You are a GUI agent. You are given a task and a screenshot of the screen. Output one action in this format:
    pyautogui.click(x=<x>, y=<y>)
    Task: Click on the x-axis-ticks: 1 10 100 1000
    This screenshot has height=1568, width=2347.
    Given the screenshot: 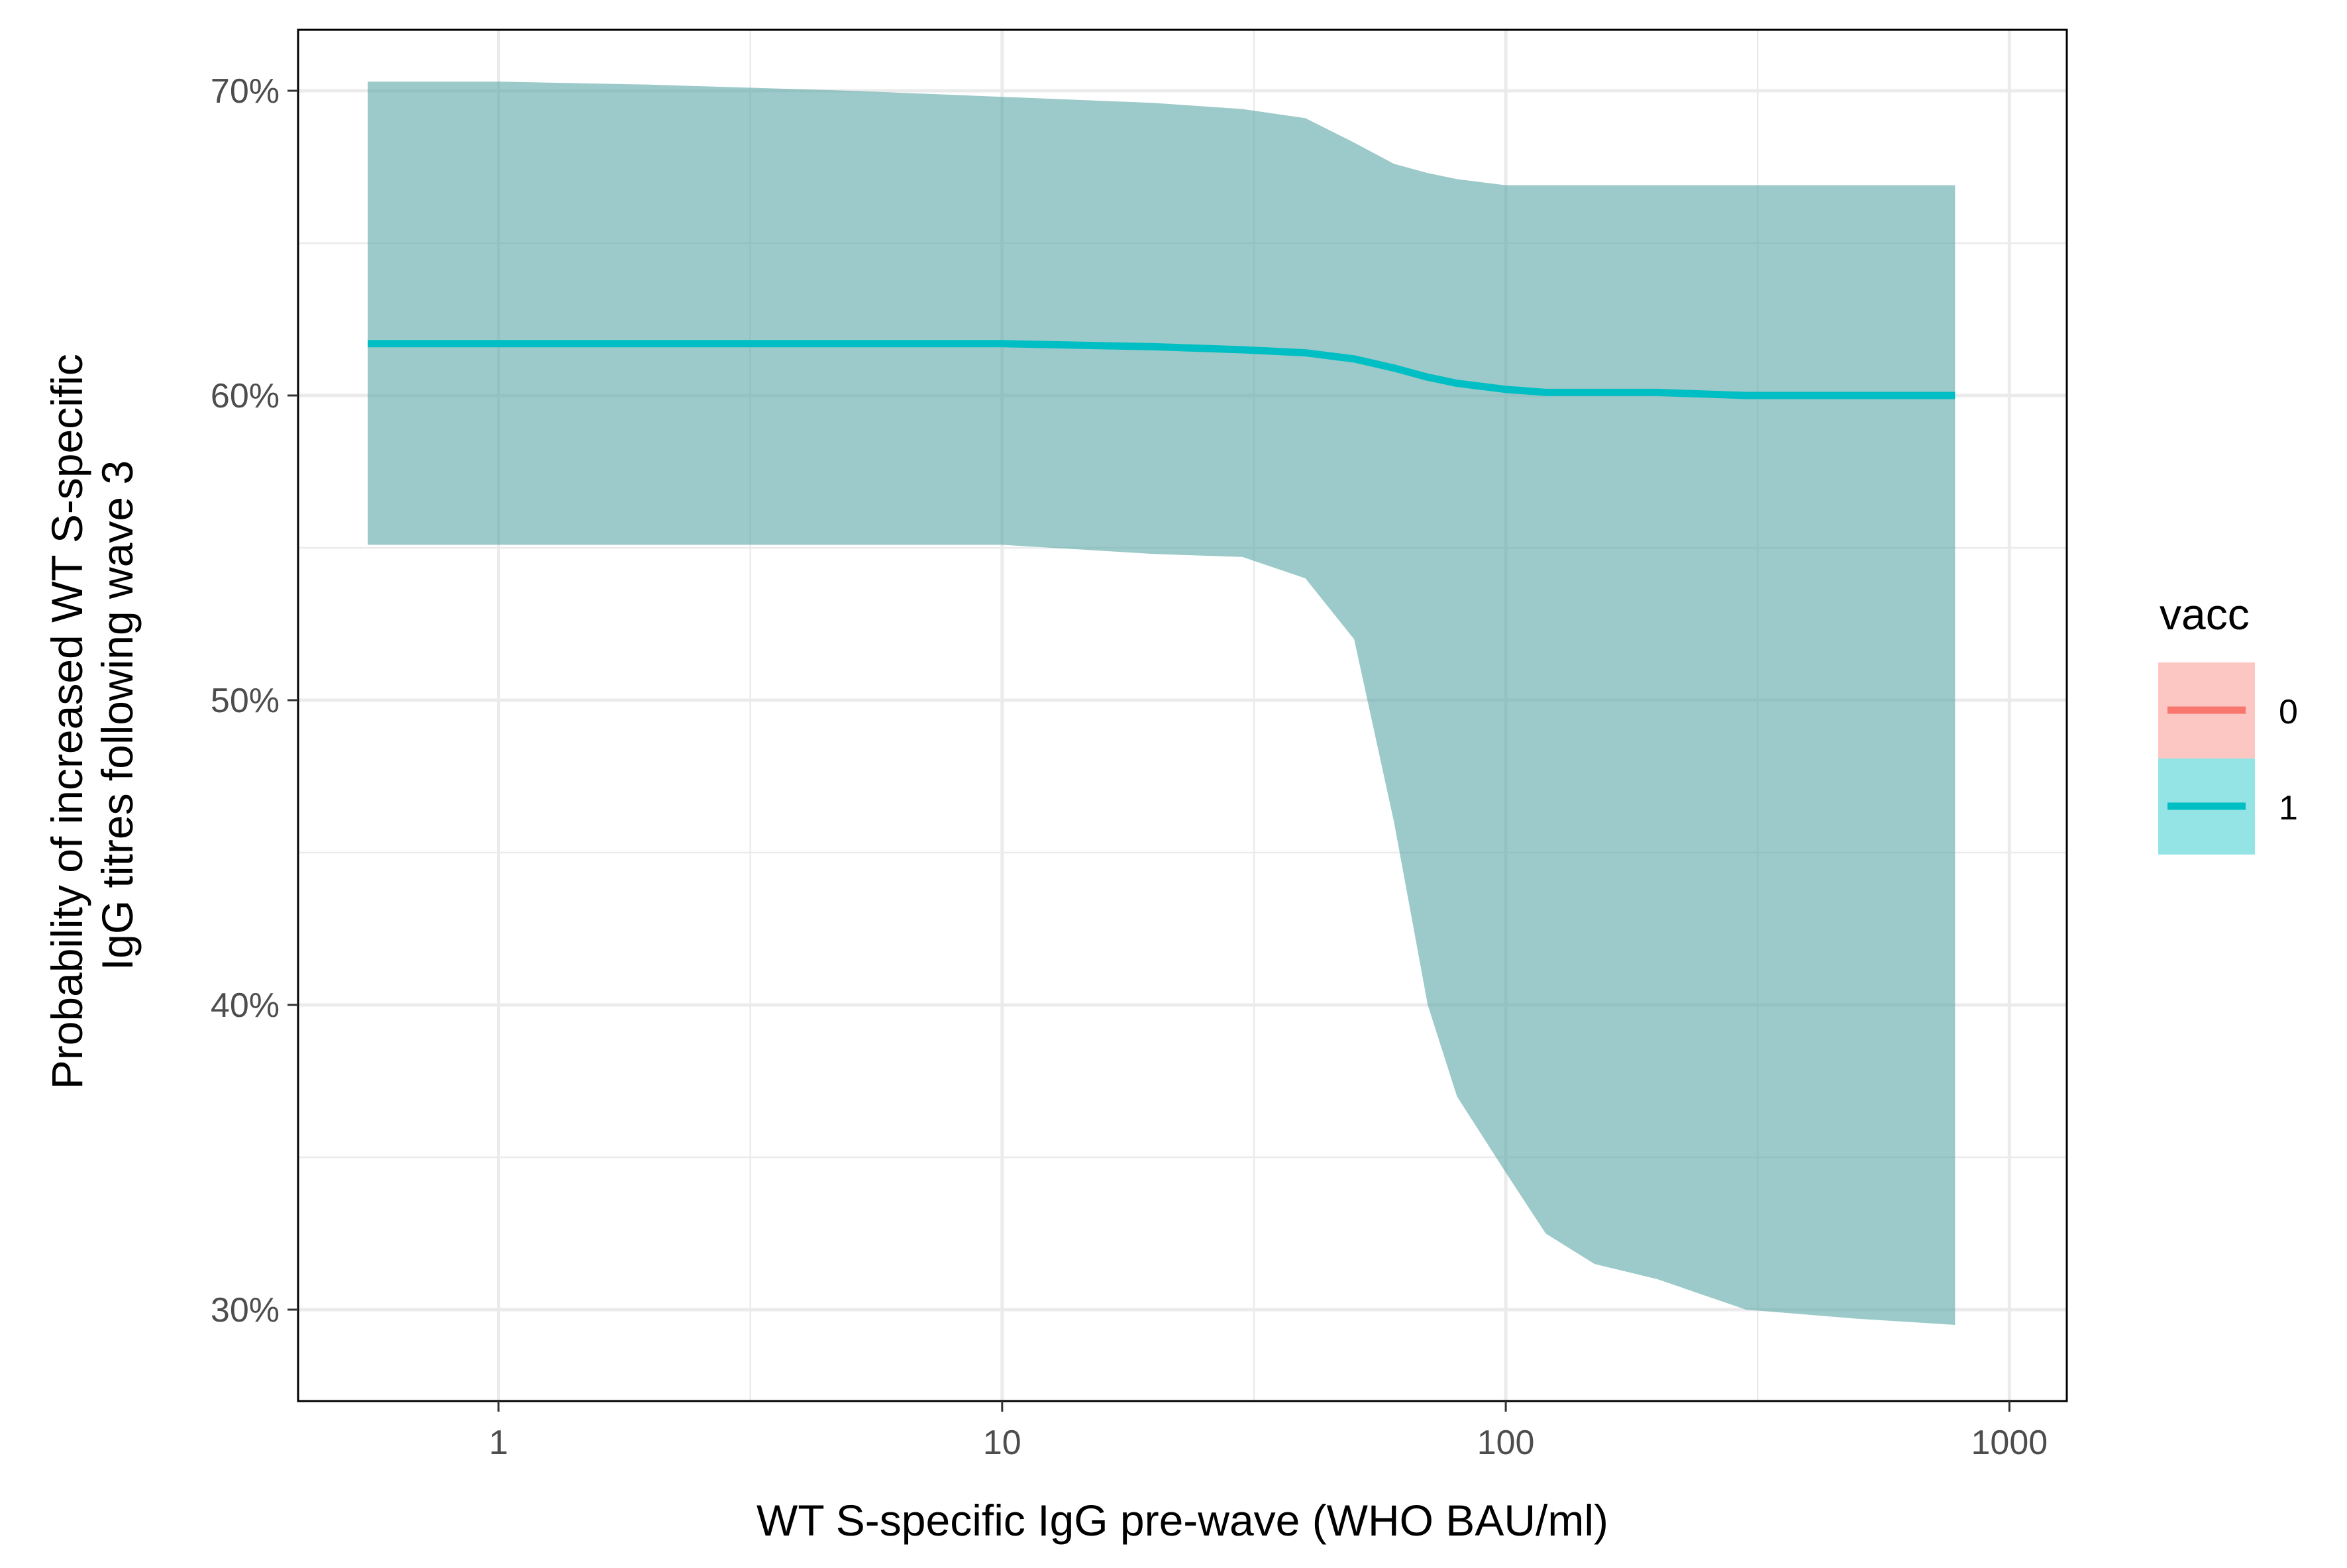 What is the action you would take?
    pyautogui.click(x=1268, y=1431)
    